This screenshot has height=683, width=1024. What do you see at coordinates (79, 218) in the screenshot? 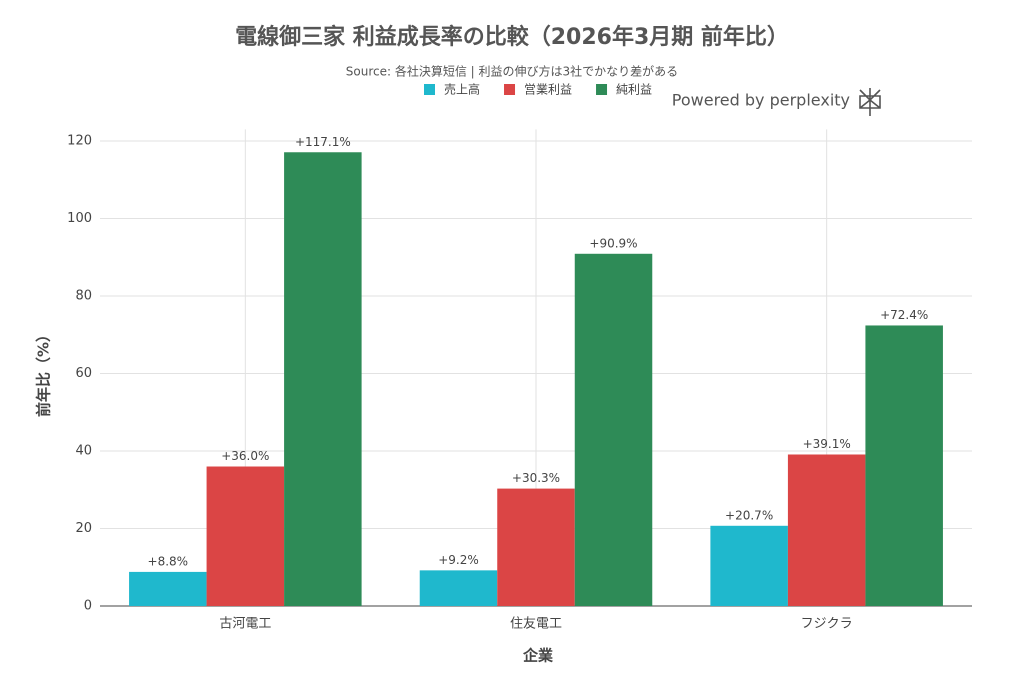
I see `y-tick-label: 100` at bounding box center [79, 218].